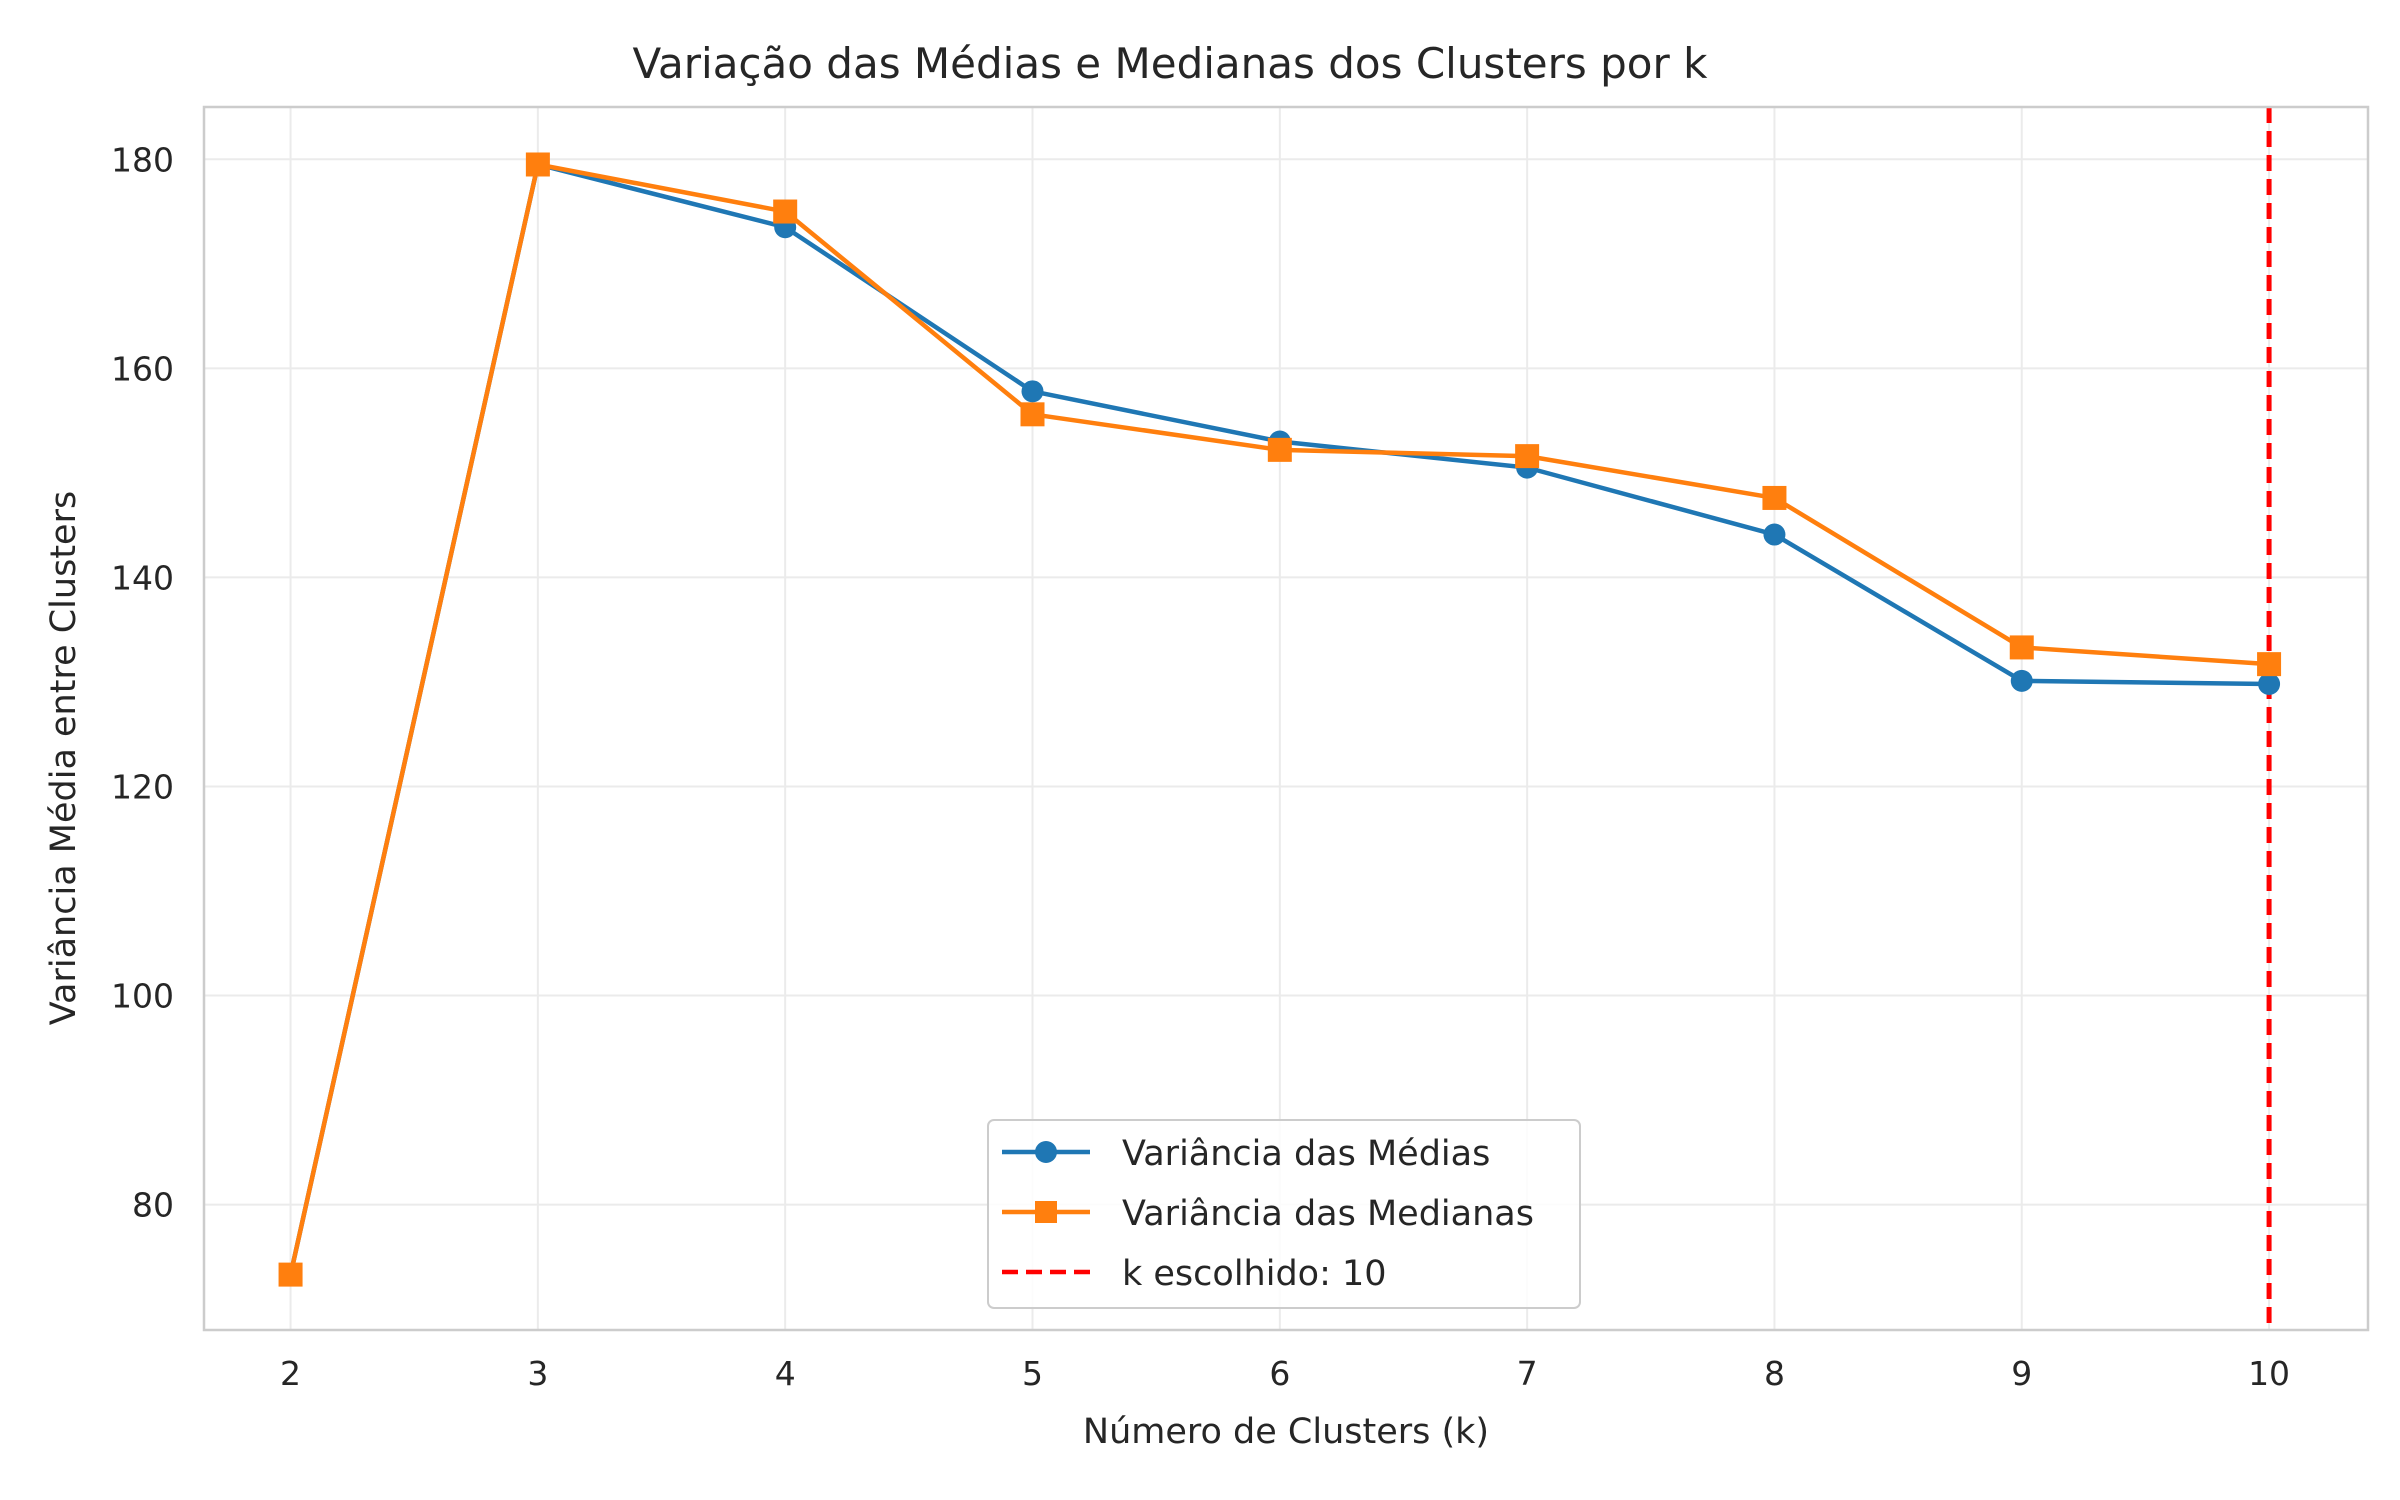 This screenshot has width=2400, height=1500. What do you see at coordinates (2269, 1373) in the screenshot?
I see `x-tick-label: 10` at bounding box center [2269, 1373].